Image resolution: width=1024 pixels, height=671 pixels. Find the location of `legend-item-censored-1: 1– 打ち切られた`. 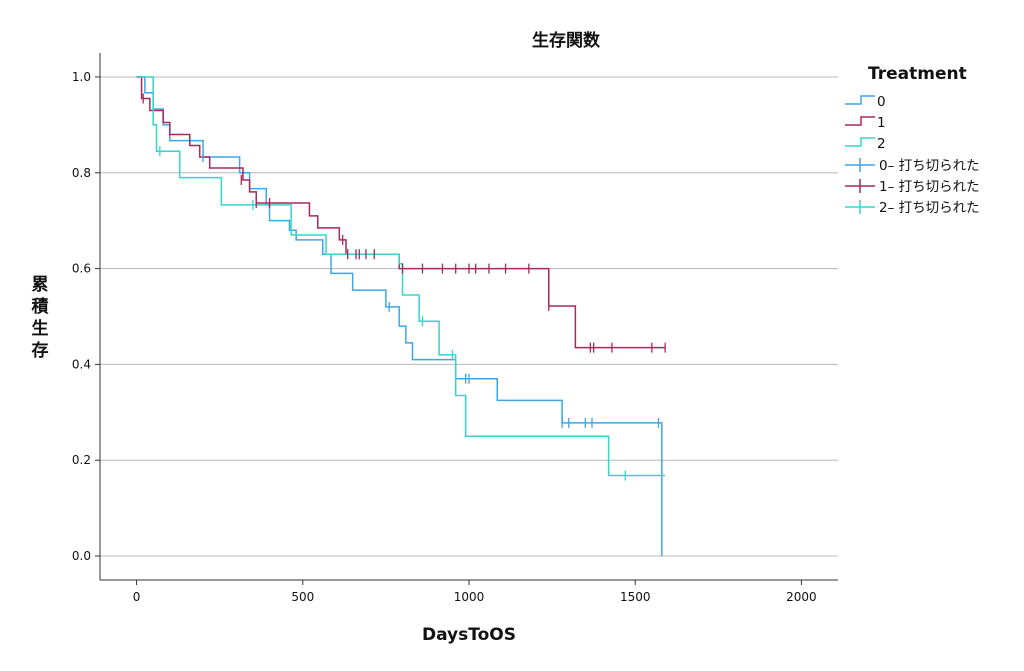

legend-item-censored-1: 1– 打ち切られた is located at coordinates (912, 186).